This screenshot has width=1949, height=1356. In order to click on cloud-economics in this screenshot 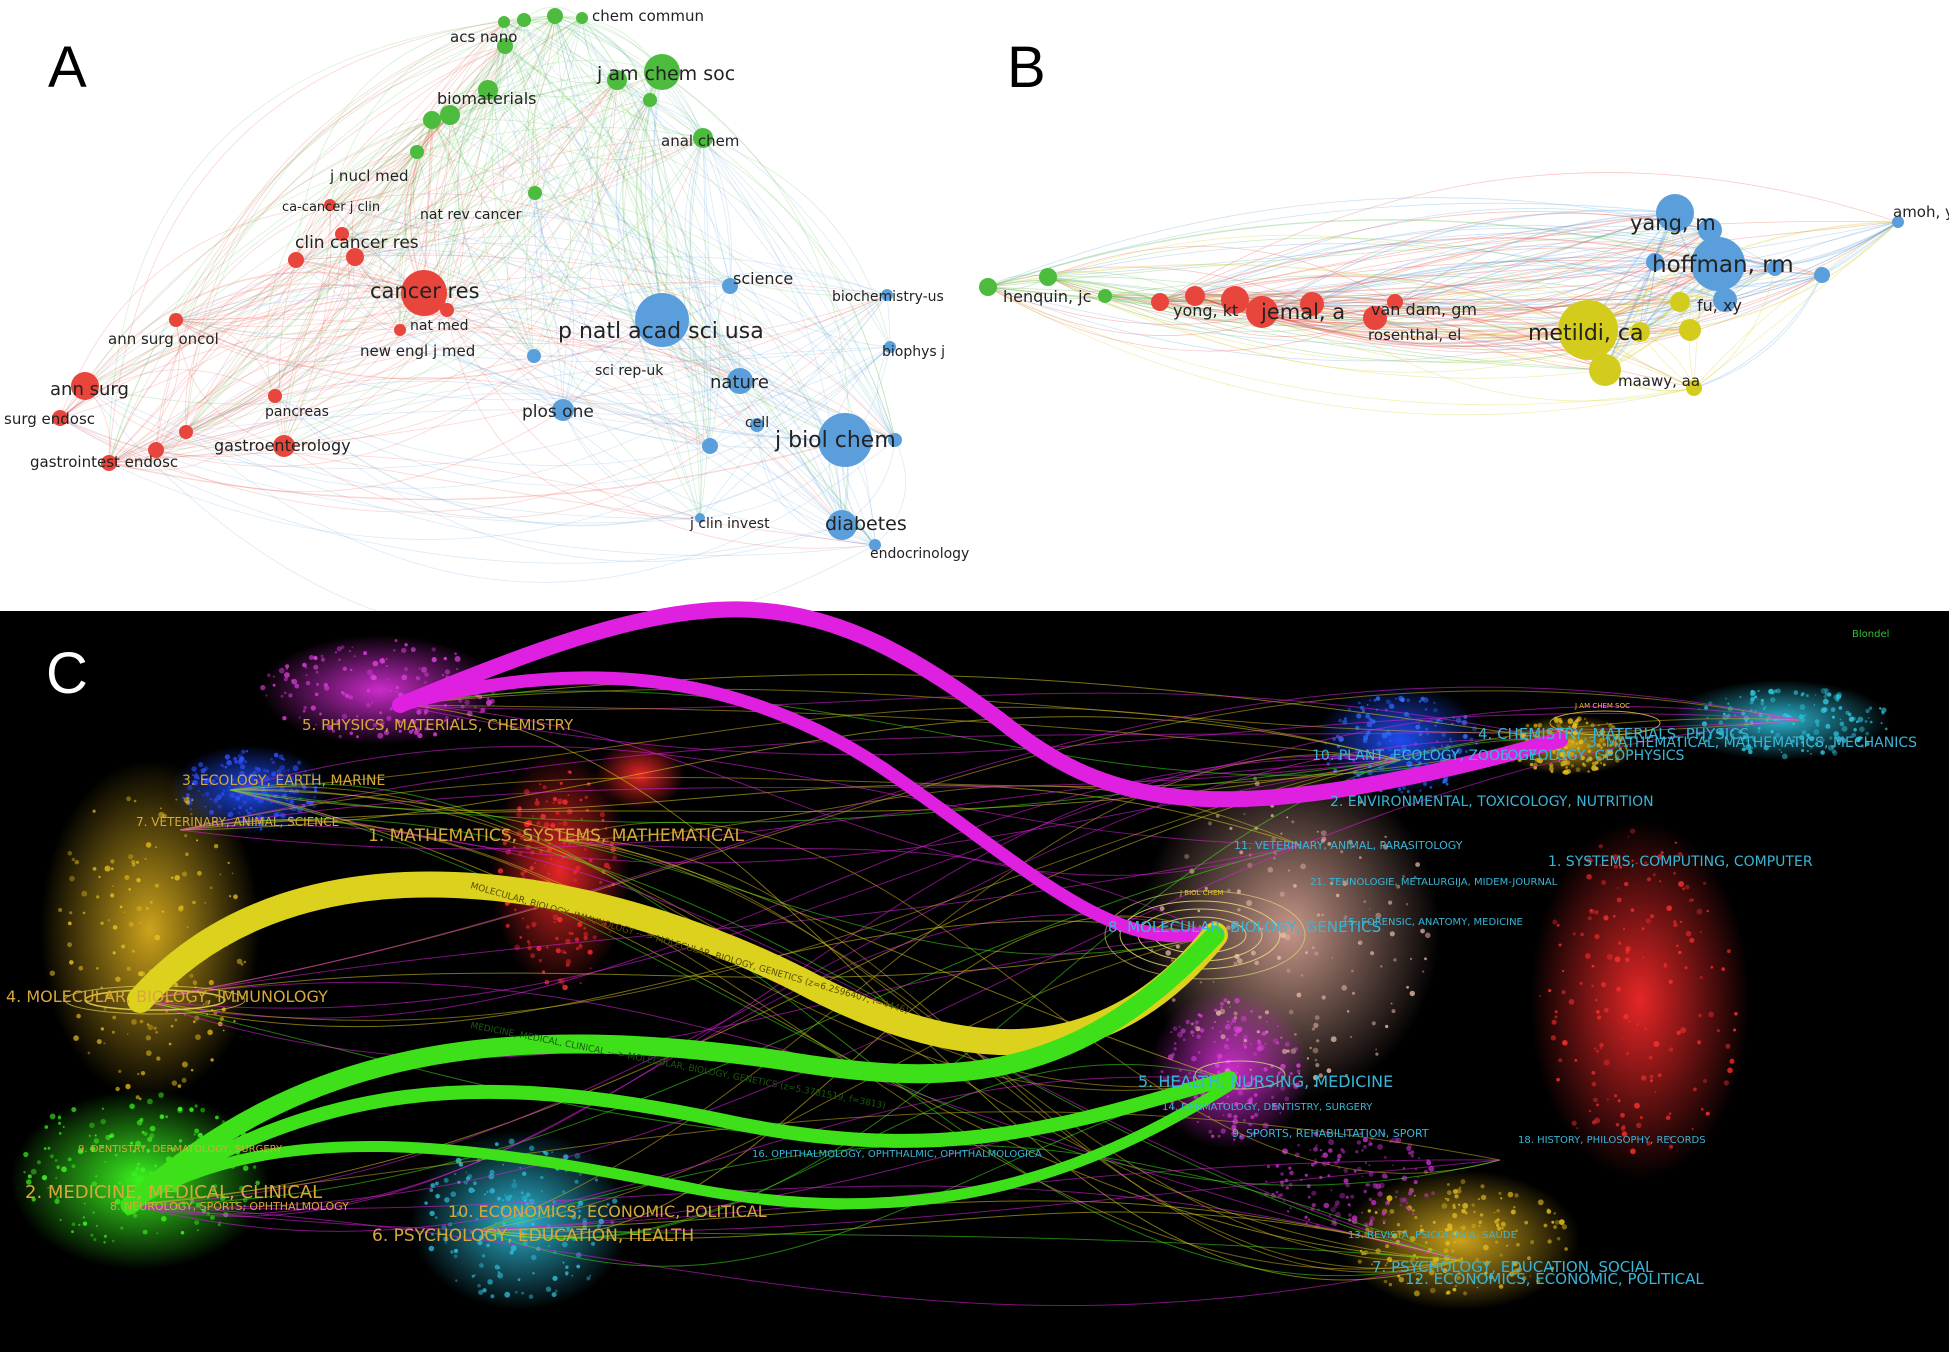, I will do `click(520, 1220)`.